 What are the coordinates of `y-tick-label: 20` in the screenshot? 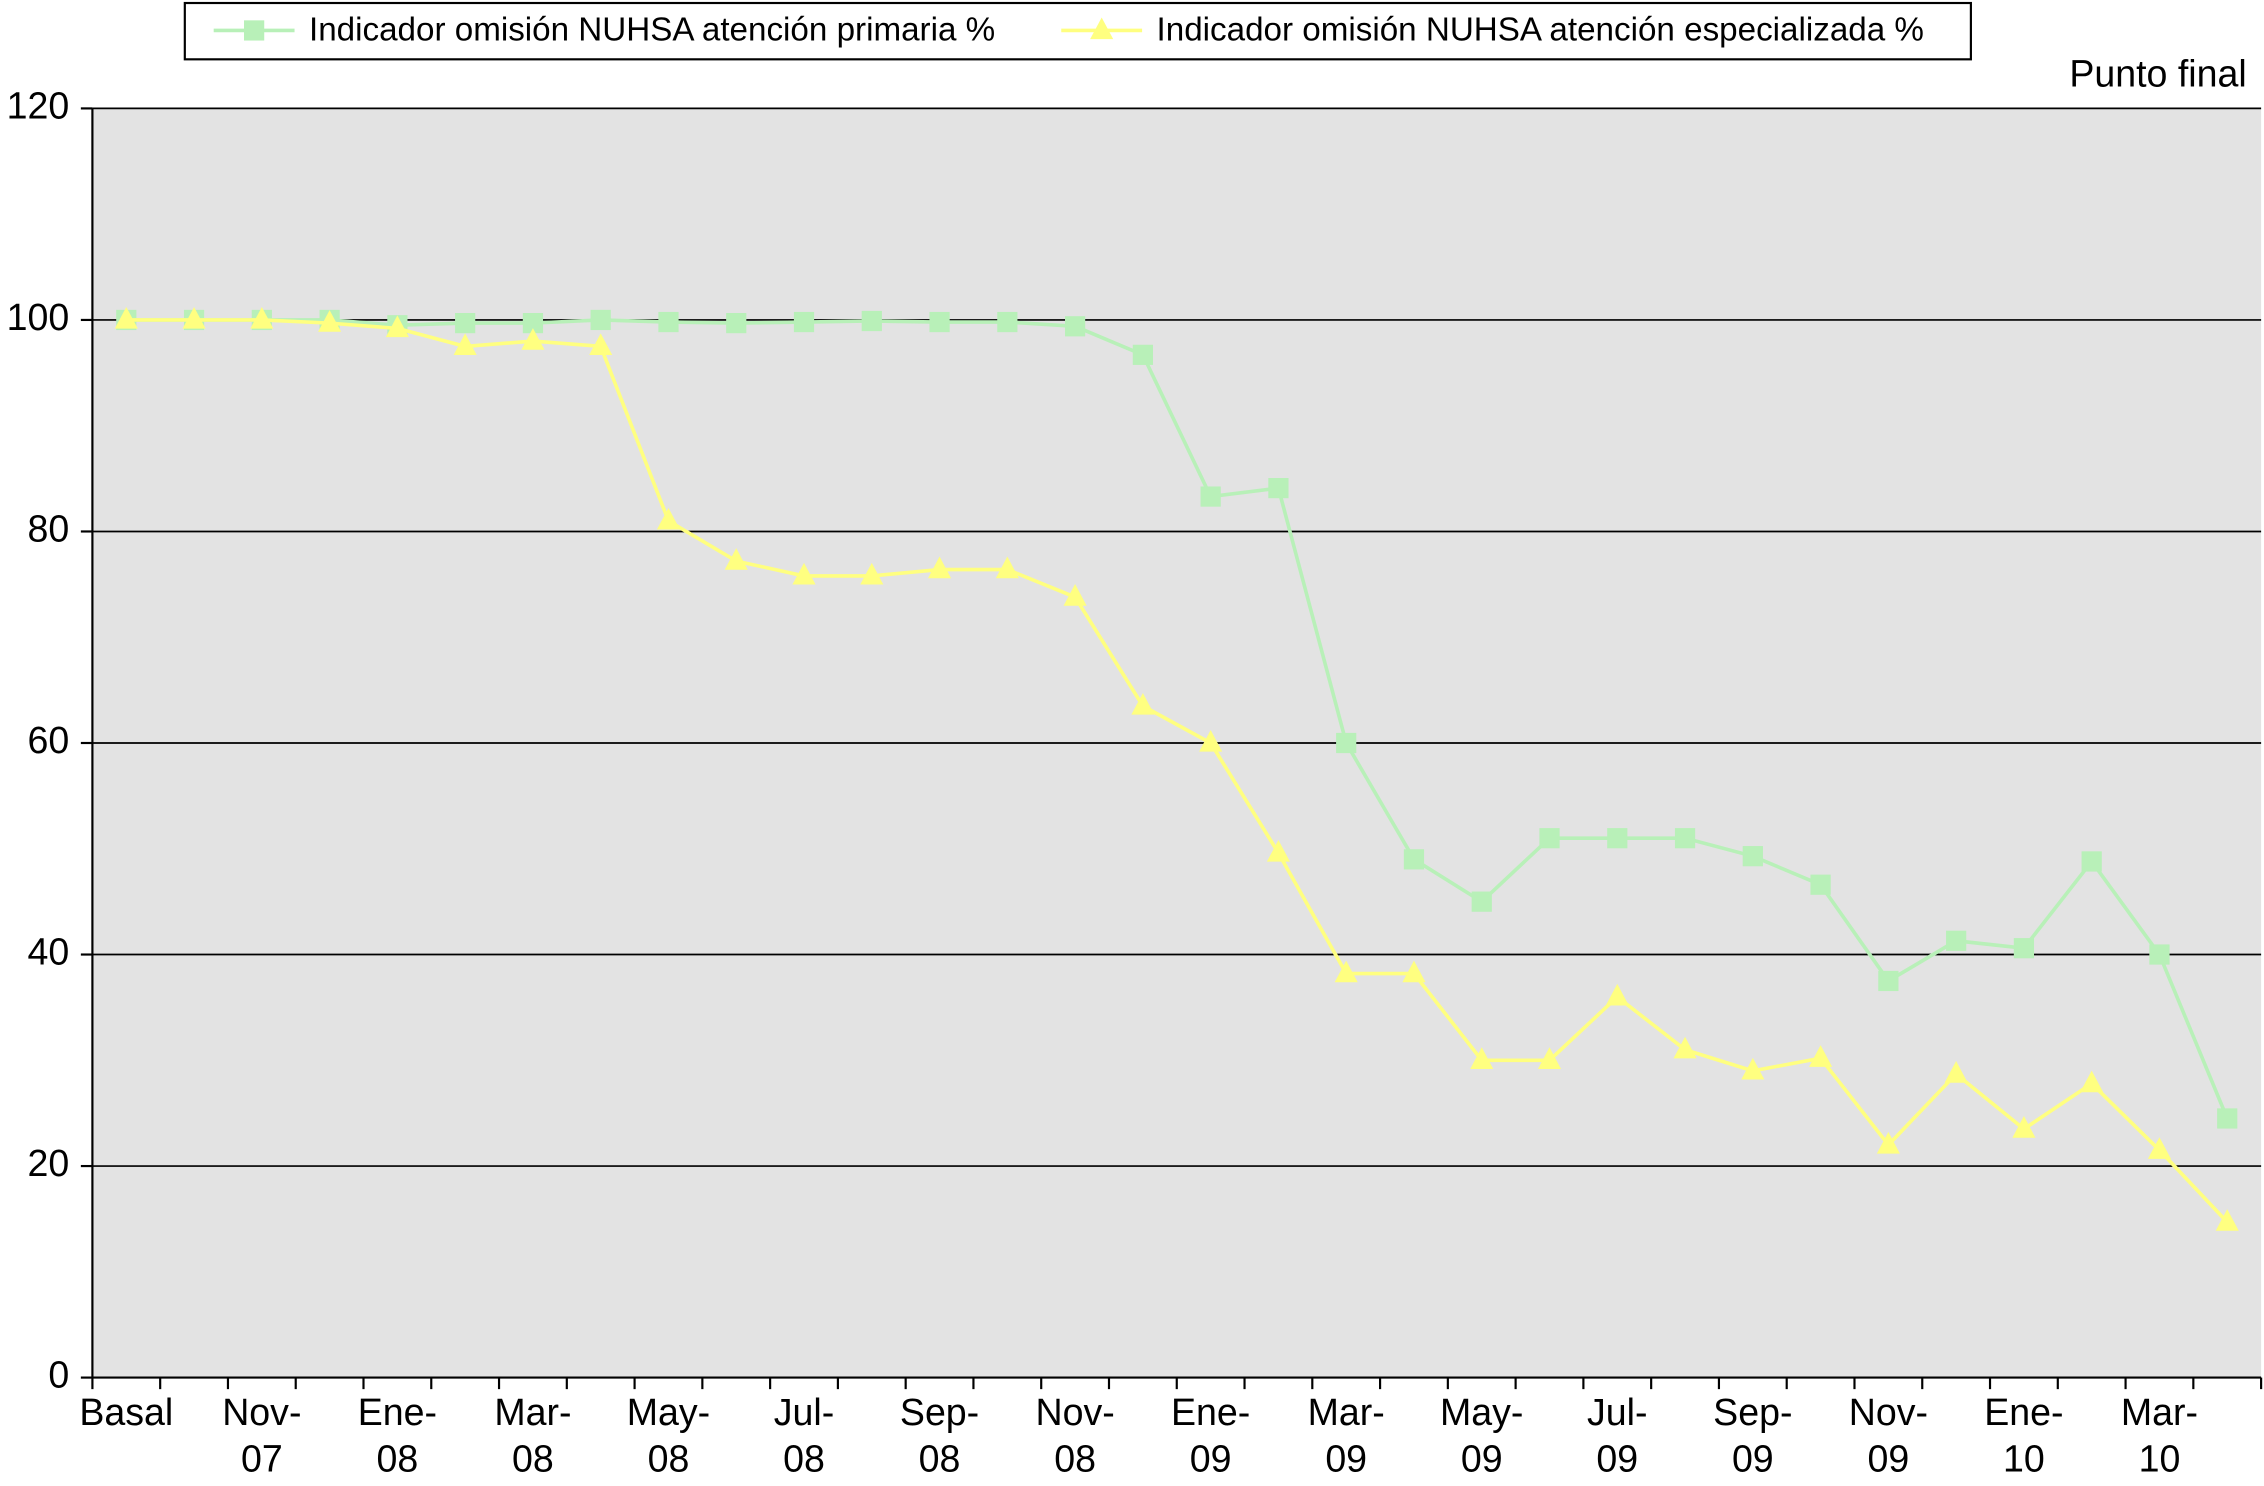 It's located at (49, 1163).